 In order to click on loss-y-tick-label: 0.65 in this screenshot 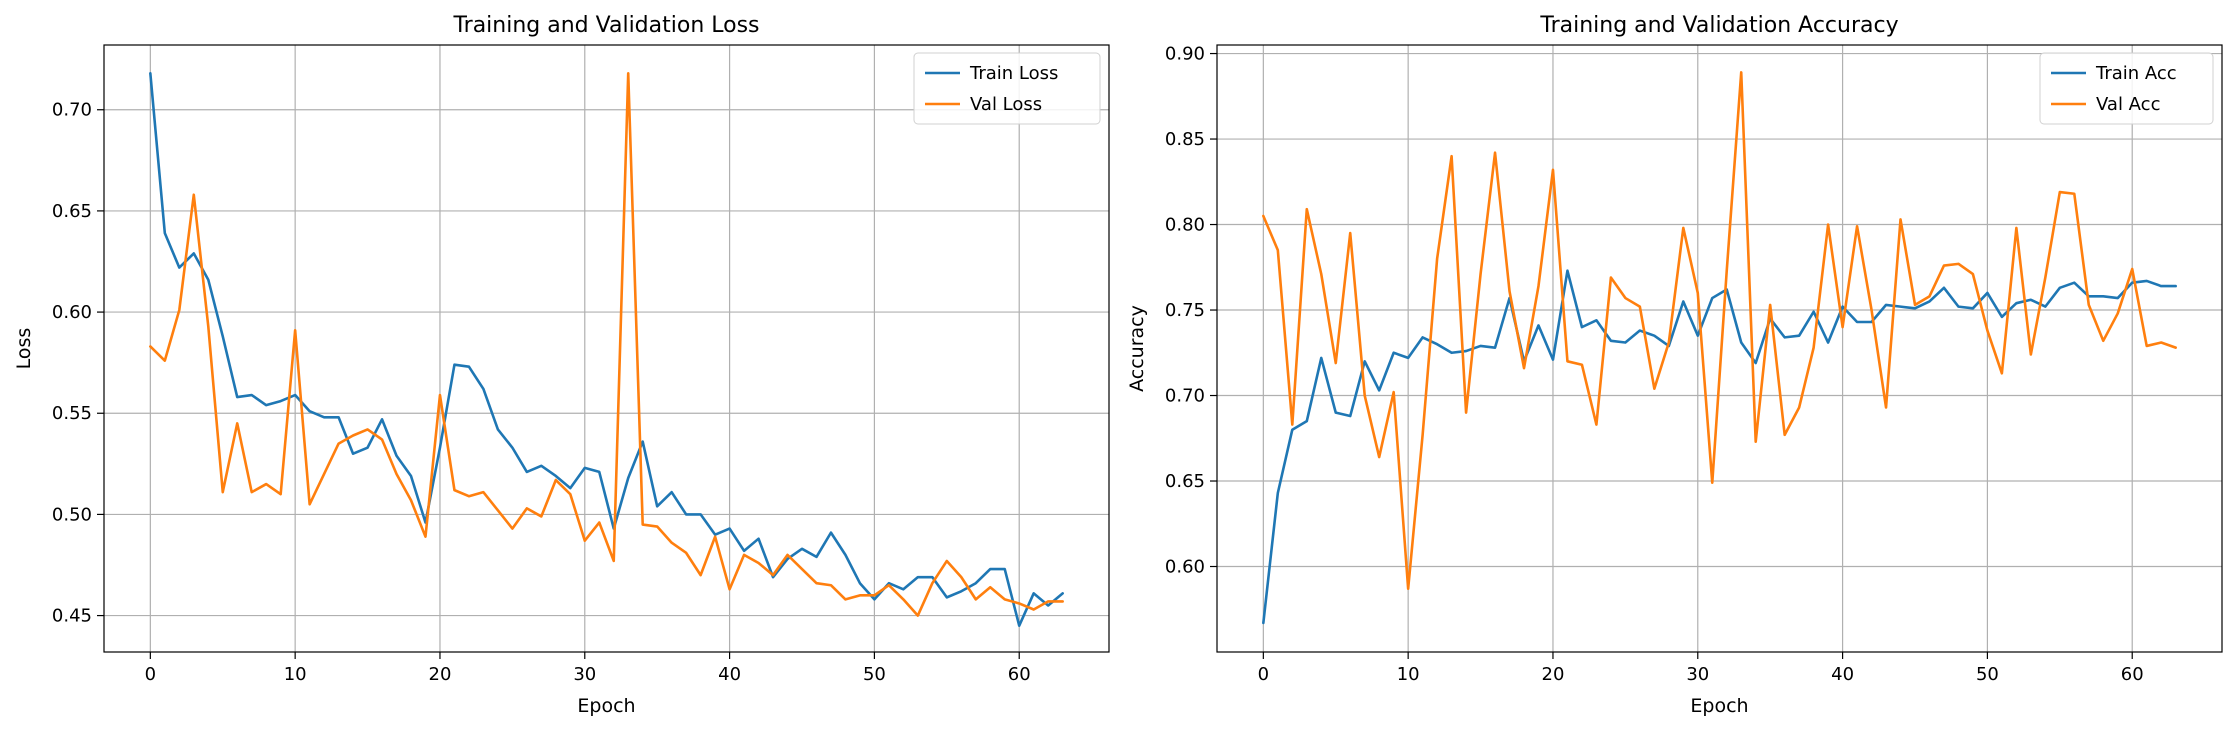, I will do `click(72, 211)`.